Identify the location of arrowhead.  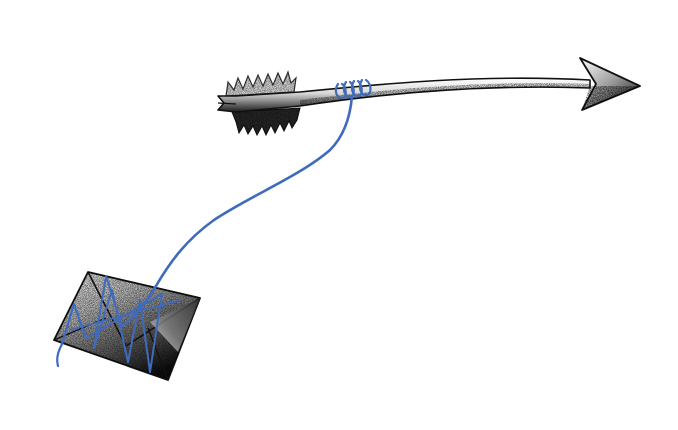
(610, 84).